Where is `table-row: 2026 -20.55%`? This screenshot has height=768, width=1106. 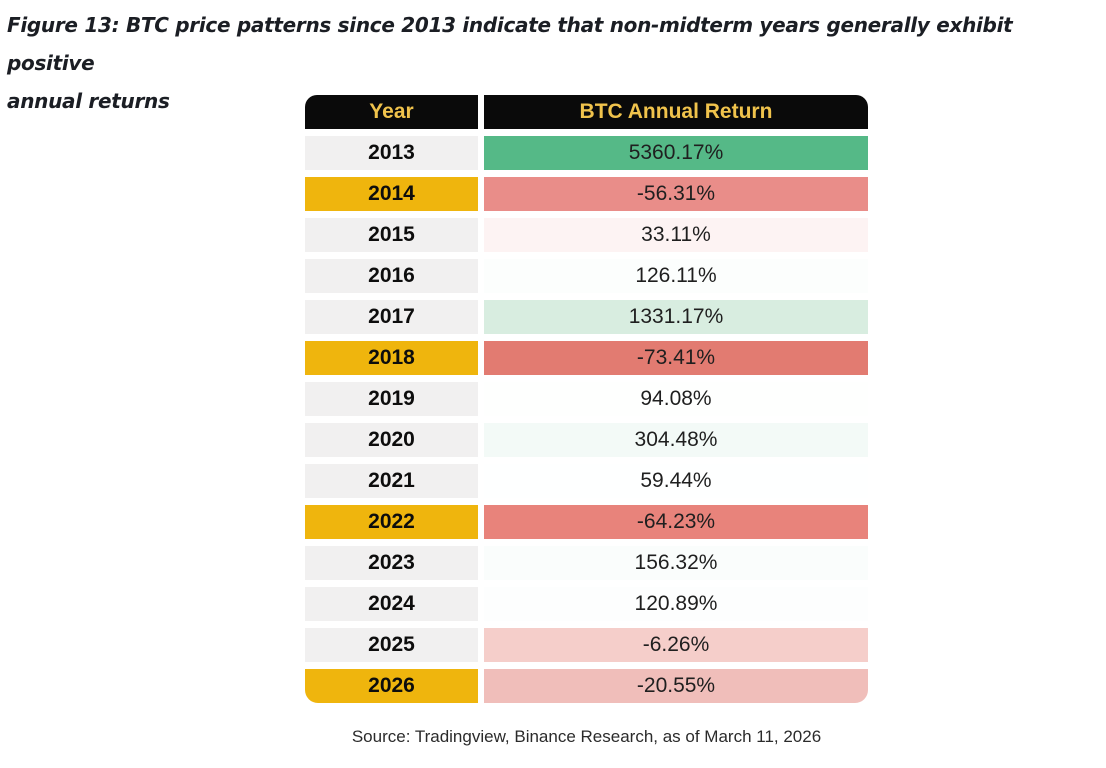
table-row: 2026 -20.55% is located at coordinates (586, 686).